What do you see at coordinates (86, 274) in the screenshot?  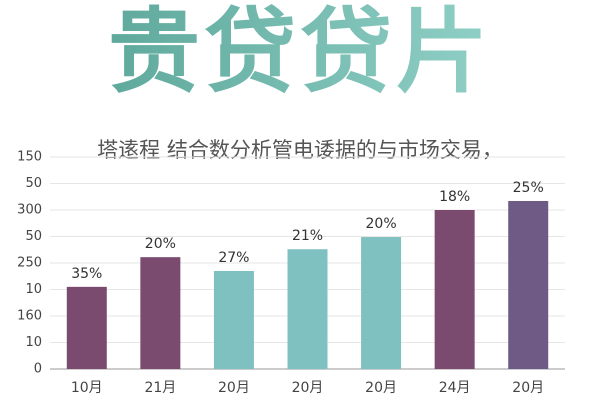 I see `bar-label: 35%` at bounding box center [86, 274].